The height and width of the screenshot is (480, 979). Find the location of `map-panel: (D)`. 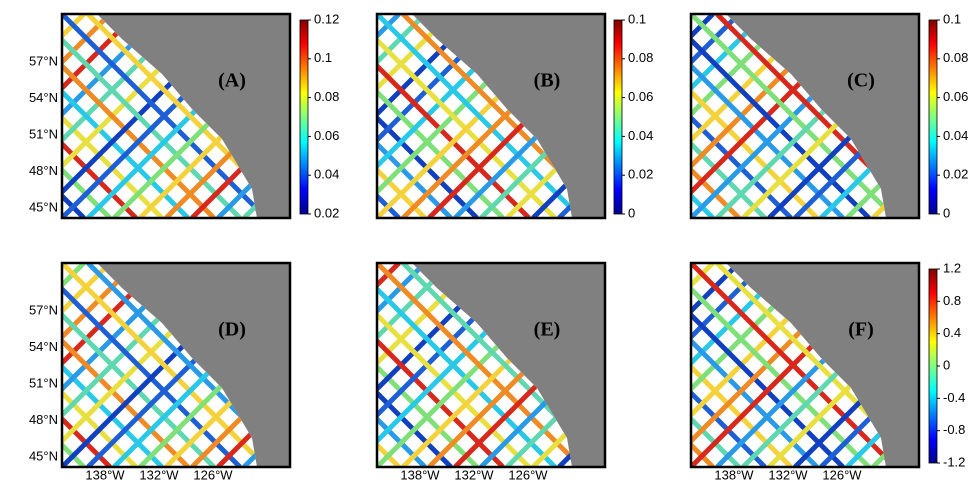

map-panel: (D) is located at coordinates (146, 365).